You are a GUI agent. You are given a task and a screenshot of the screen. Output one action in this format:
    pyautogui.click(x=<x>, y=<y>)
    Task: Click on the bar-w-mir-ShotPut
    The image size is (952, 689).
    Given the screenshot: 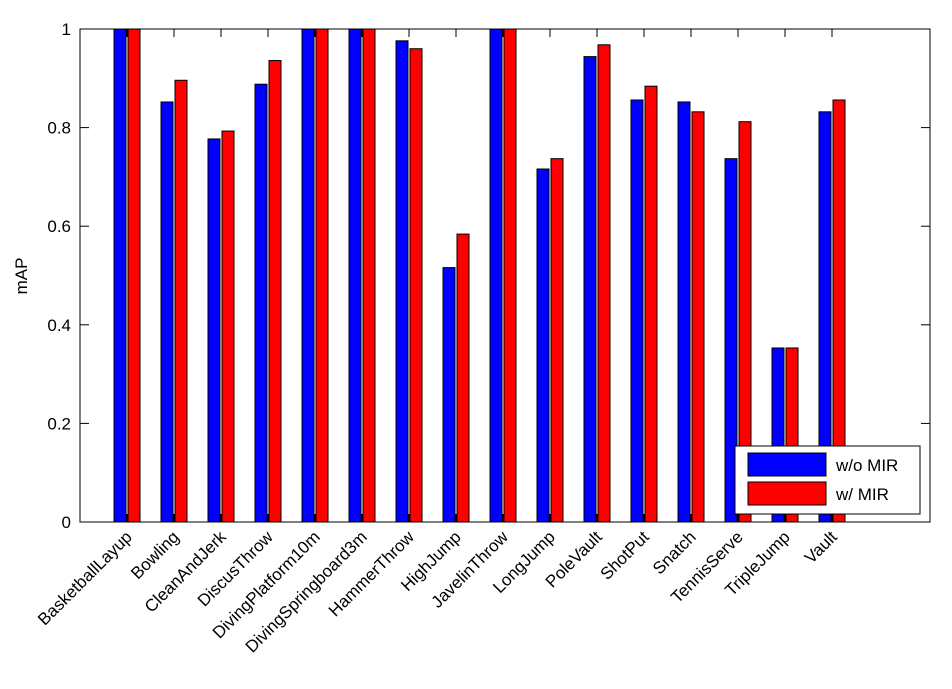 What is the action you would take?
    pyautogui.click(x=651, y=304)
    